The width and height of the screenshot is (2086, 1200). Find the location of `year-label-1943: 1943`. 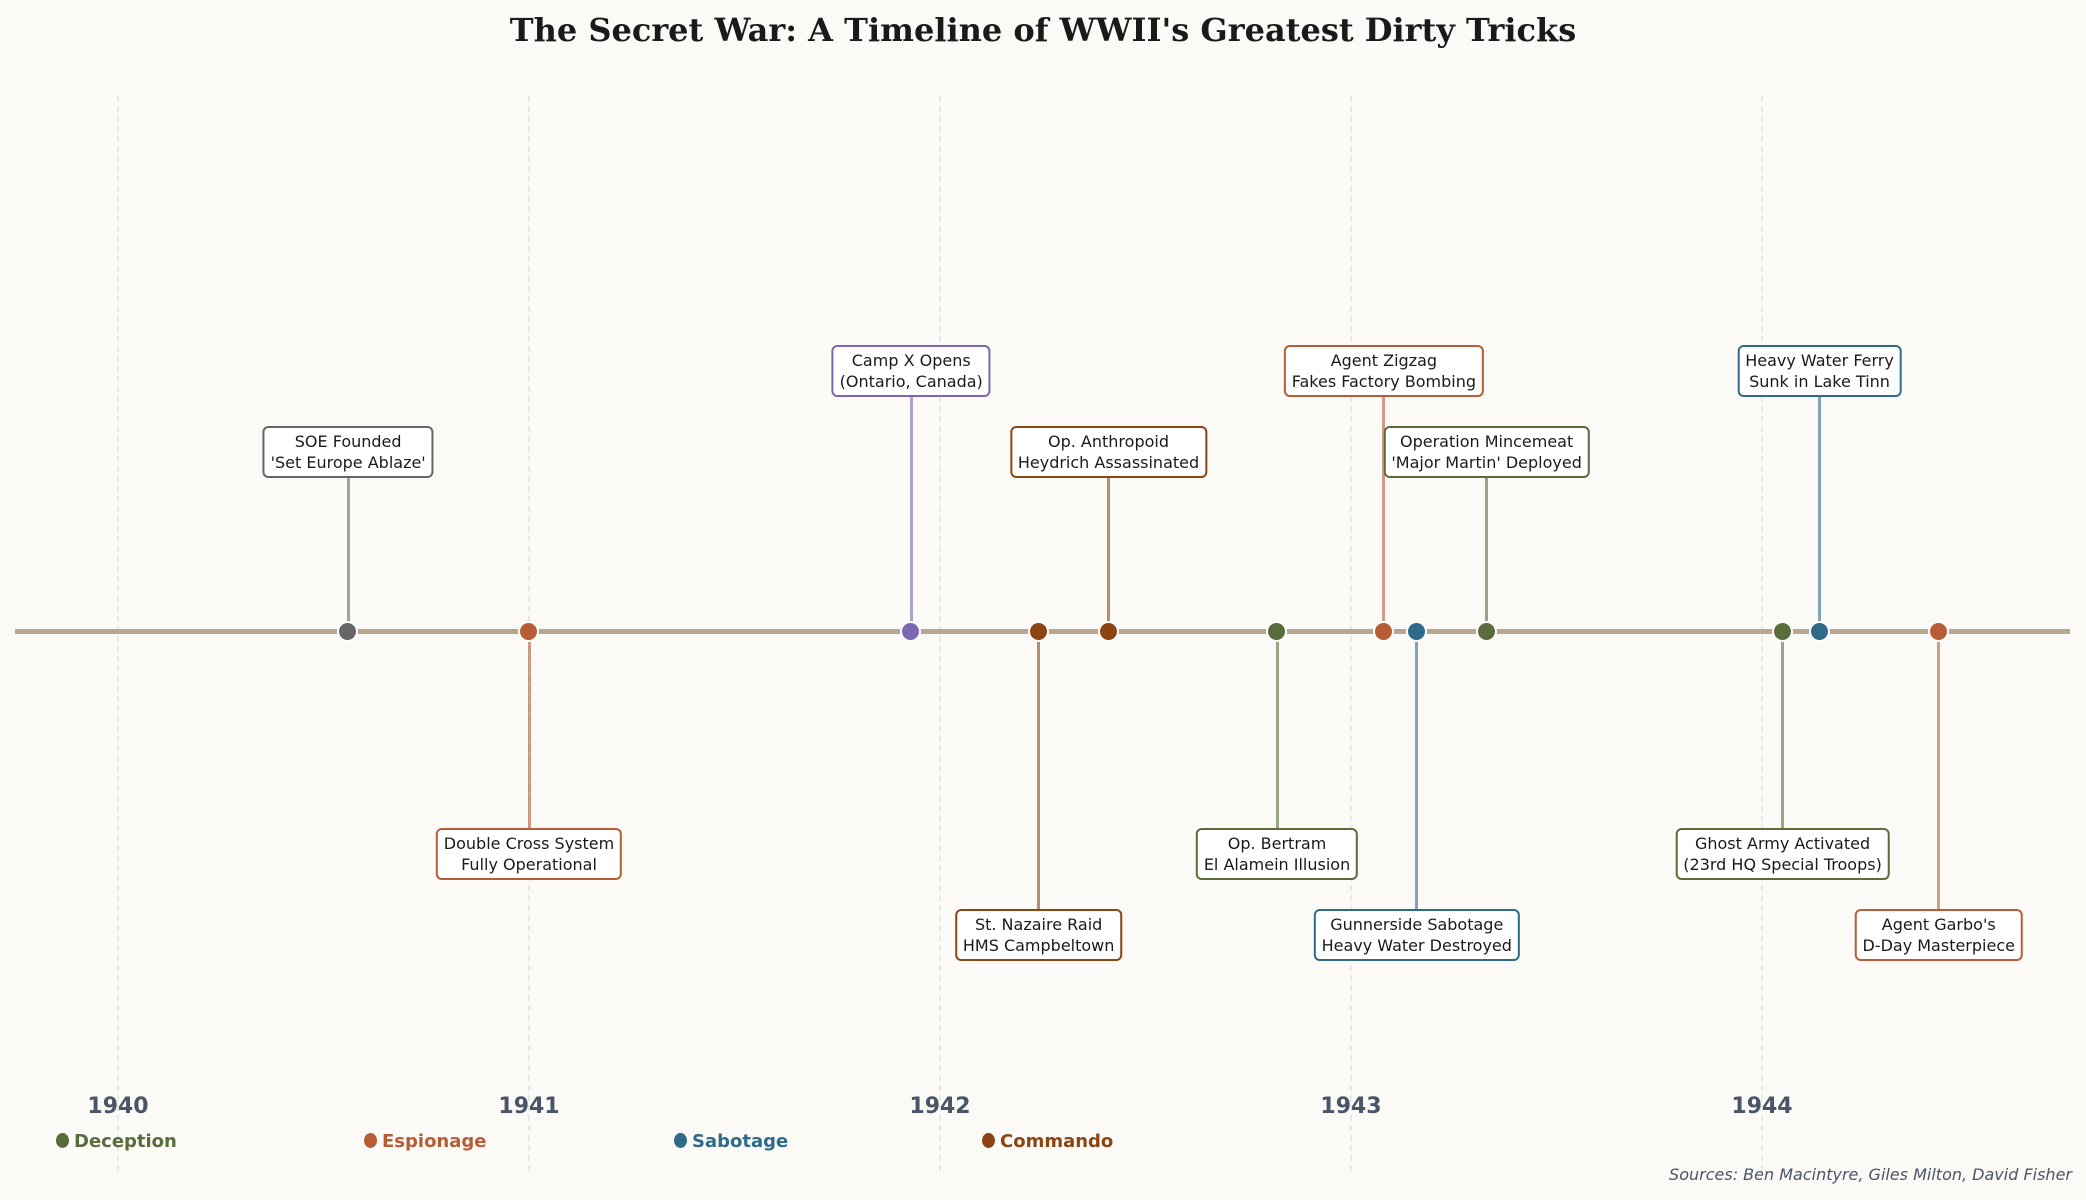

year-label-1943: 1943 is located at coordinates (1351, 1106).